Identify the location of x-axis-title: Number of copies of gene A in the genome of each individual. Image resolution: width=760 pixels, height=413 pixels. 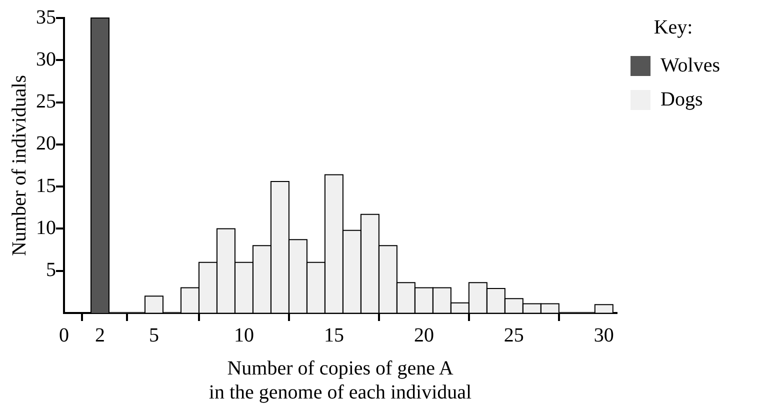
(340, 380).